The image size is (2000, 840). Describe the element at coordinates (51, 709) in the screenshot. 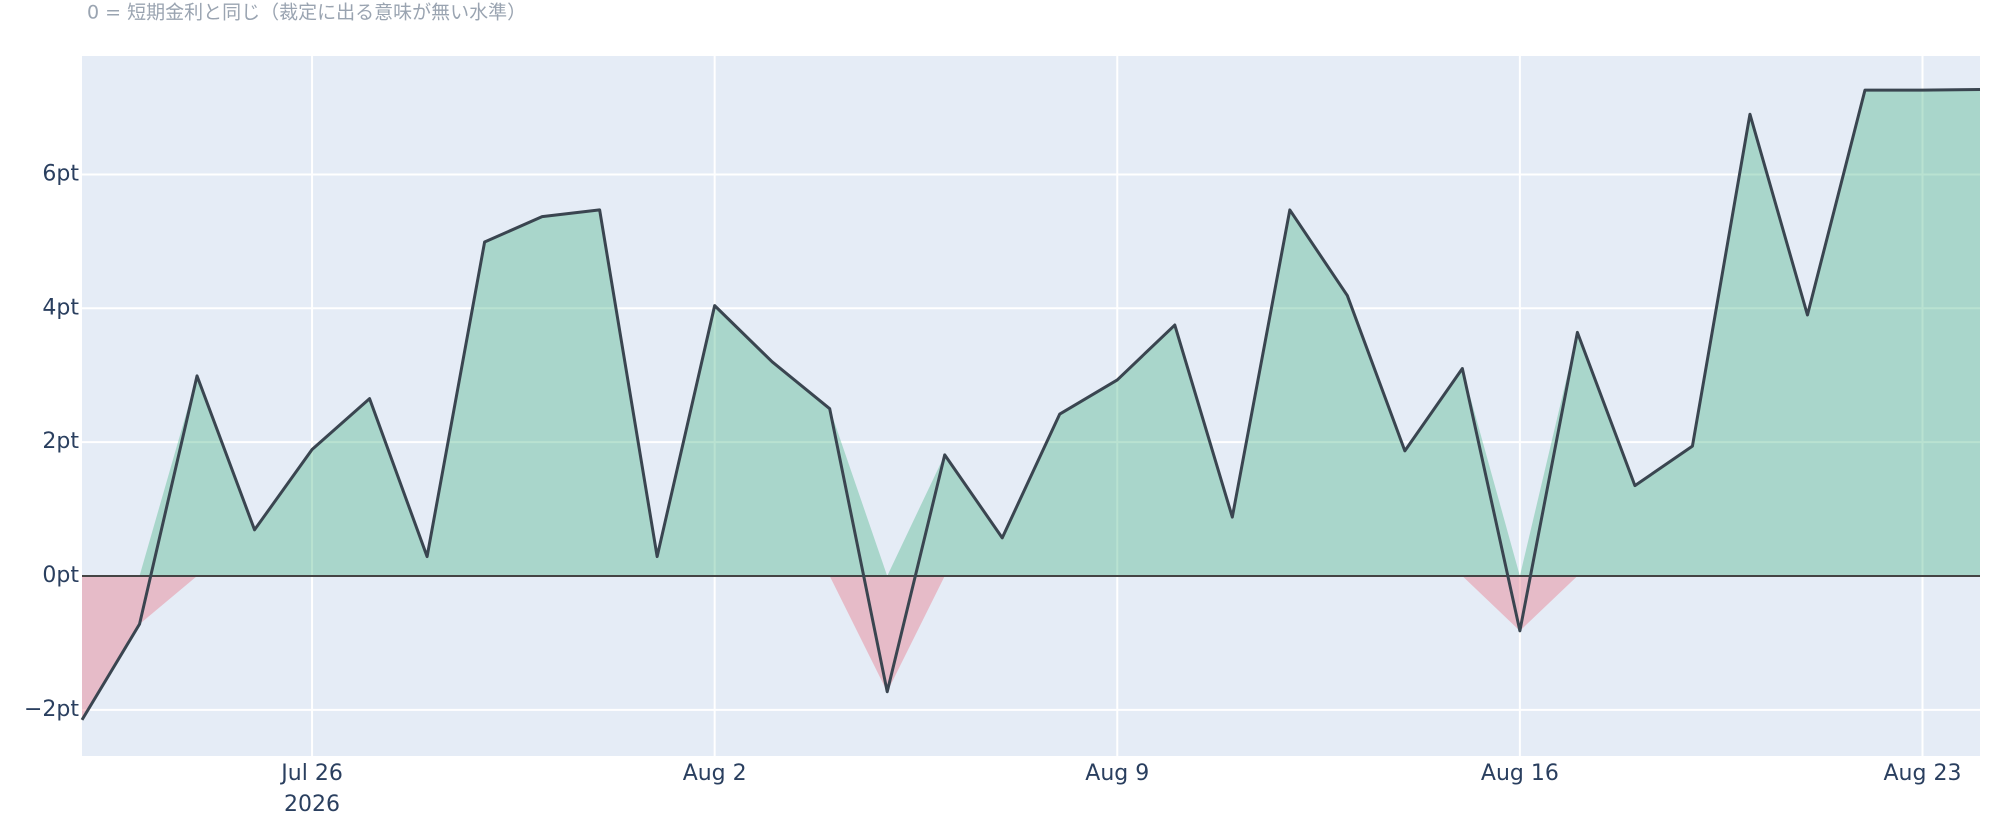

I see `y-tick-label: −2pt` at that location.